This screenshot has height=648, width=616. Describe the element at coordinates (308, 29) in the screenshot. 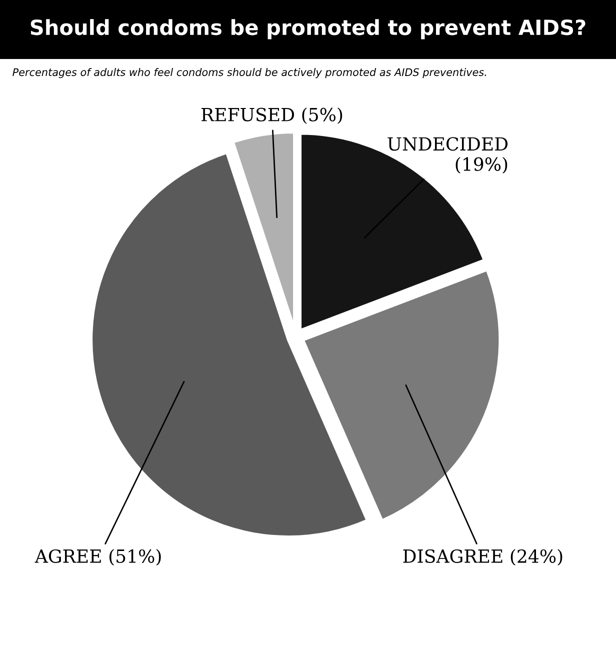

I see `chart-title: Should condoms be promoted to prevent AIDS?` at that location.